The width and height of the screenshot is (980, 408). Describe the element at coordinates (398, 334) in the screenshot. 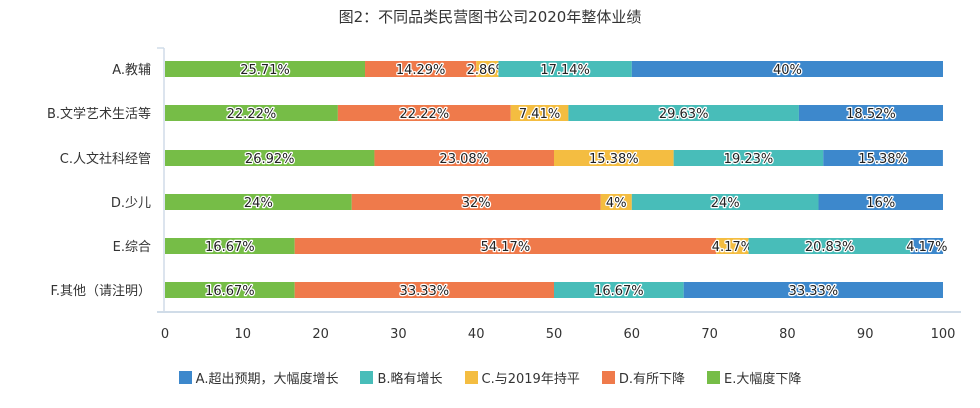

I see `x-tick-label: 30` at that location.